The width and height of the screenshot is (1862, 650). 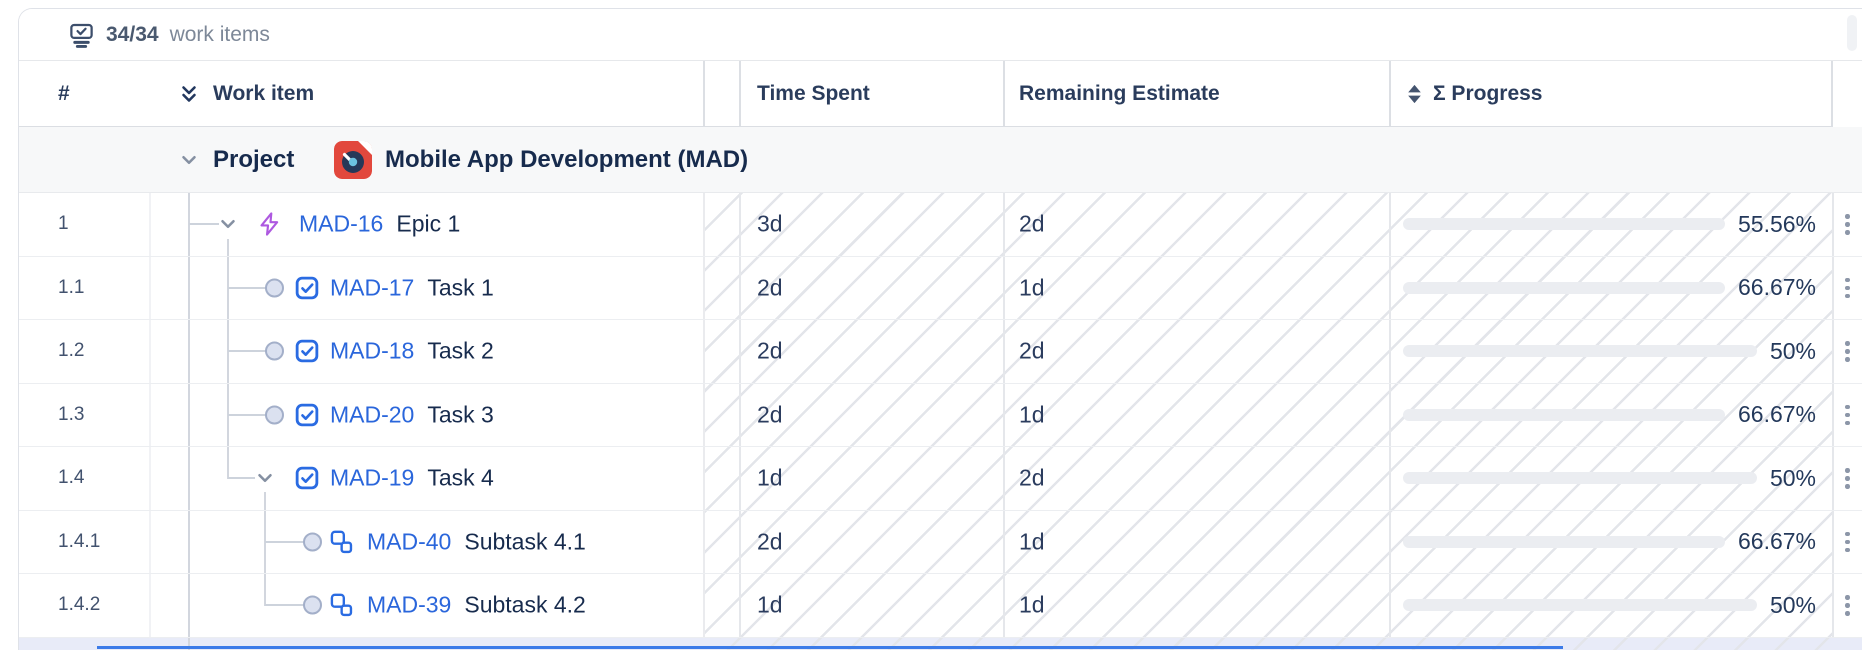 I want to click on column-header-number: #, so click(x=64, y=93).